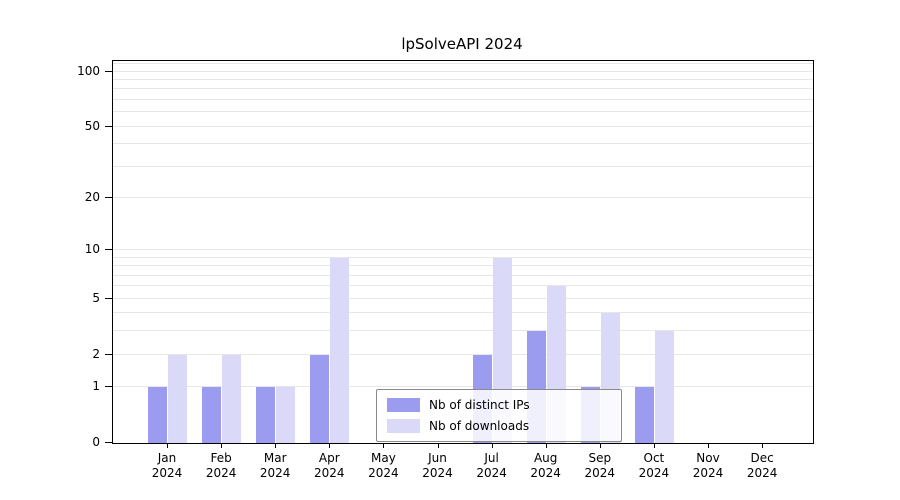 This screenshot has width=900, height=500. Describe the element at coordinates (96, 353) in the screenshot. I see `y-tick-label: 2` at that location.